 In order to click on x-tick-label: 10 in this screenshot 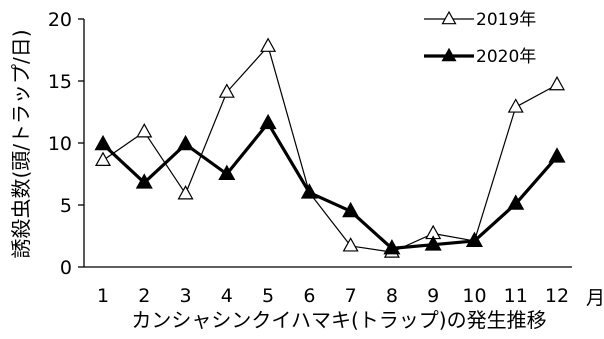, I will do `click(474, 296)`.